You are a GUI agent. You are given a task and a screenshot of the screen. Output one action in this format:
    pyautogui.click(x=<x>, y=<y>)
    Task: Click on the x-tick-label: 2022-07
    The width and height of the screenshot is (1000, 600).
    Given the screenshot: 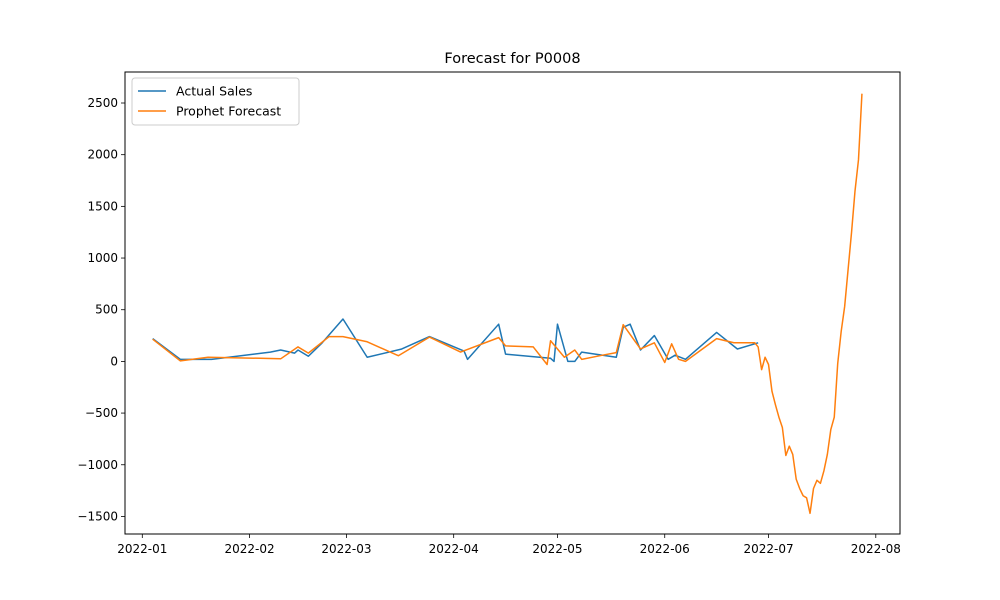 What is the action you would take?
    pyautogui.click(x=768, y=549)
    